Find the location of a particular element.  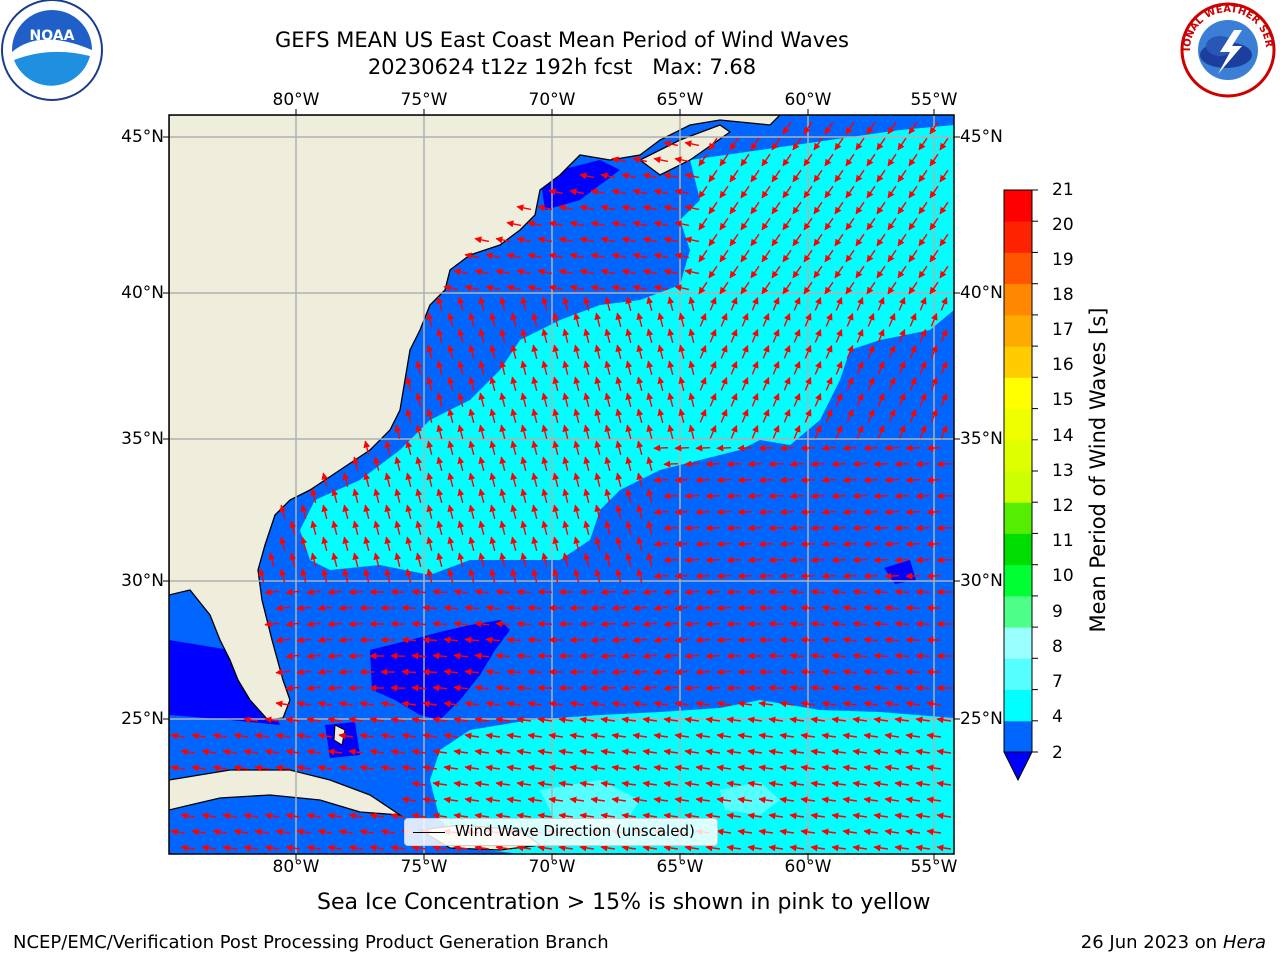

colorbar-tick-label: 15 is located at coordinates (1063, 400).